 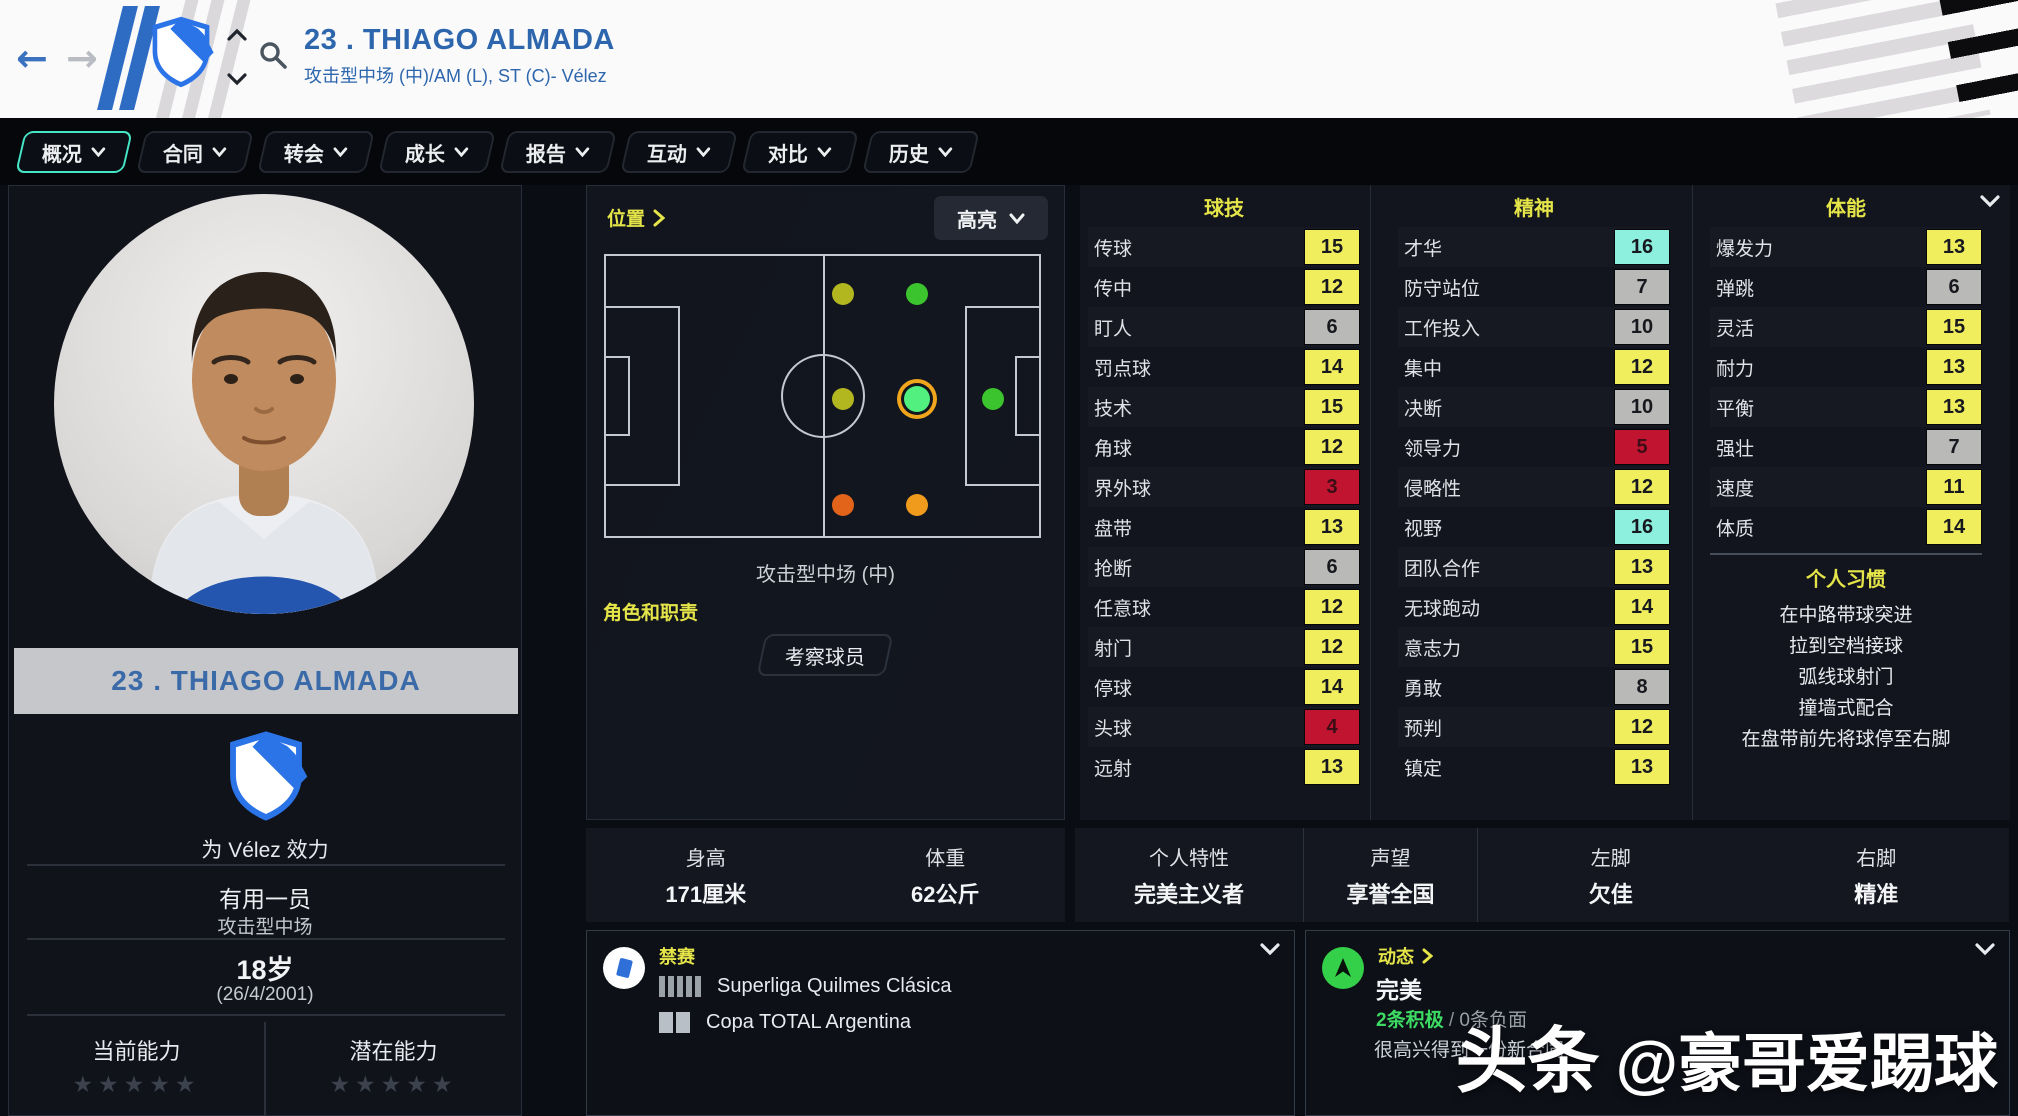 I want to click on attribute-row: 技术 15, so click(x=1224, y=407).